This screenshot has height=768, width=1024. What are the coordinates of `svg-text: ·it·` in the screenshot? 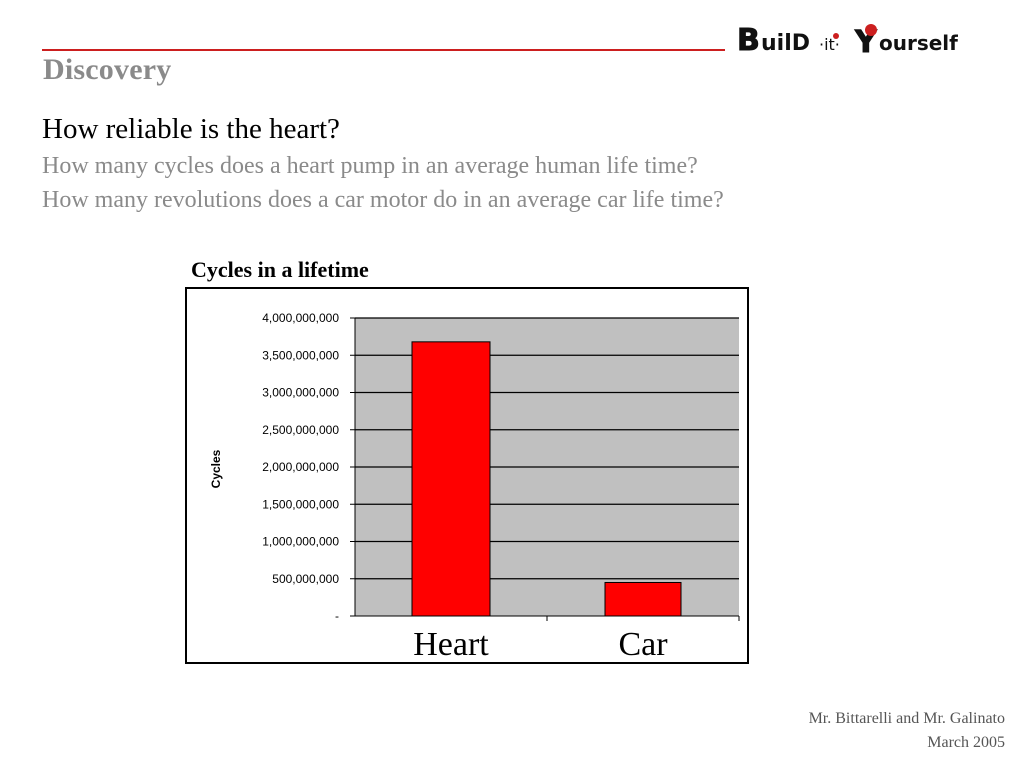 It's located at (829, 44).